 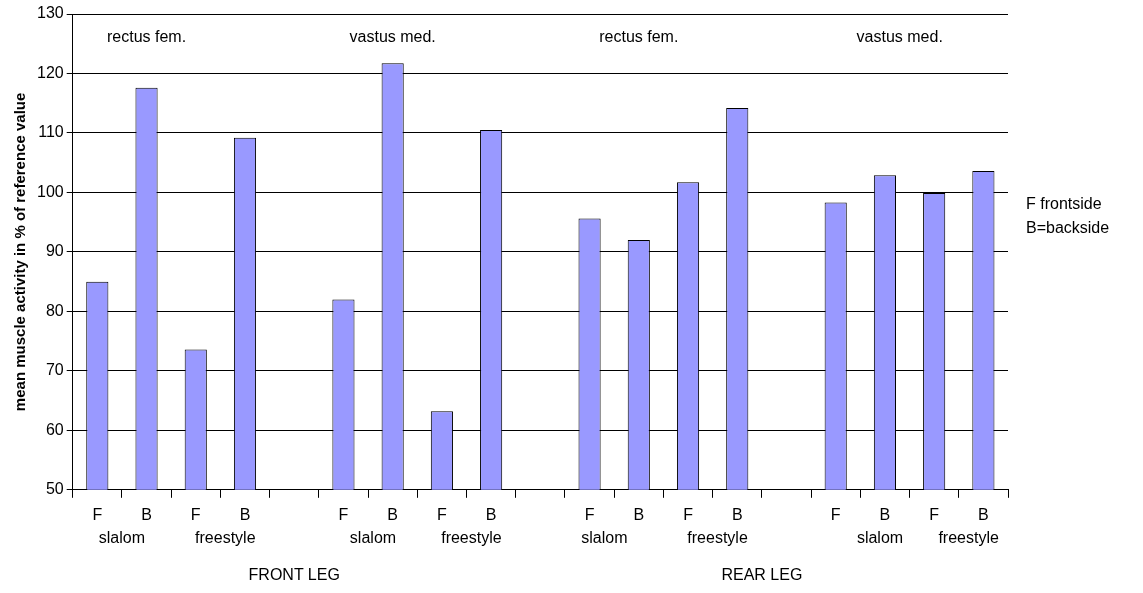 What do you see at coordinates (51, 132) in the screenshot?
I see `y-tick-label: 110` at bounding box center [51, 132].